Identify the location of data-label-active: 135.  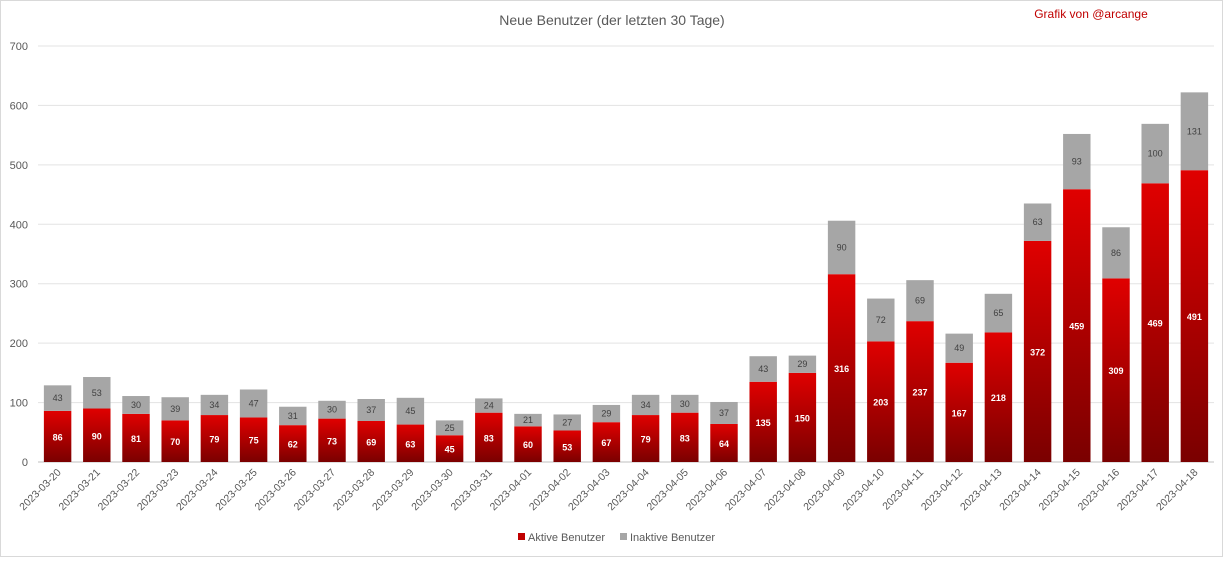
(763, 423).